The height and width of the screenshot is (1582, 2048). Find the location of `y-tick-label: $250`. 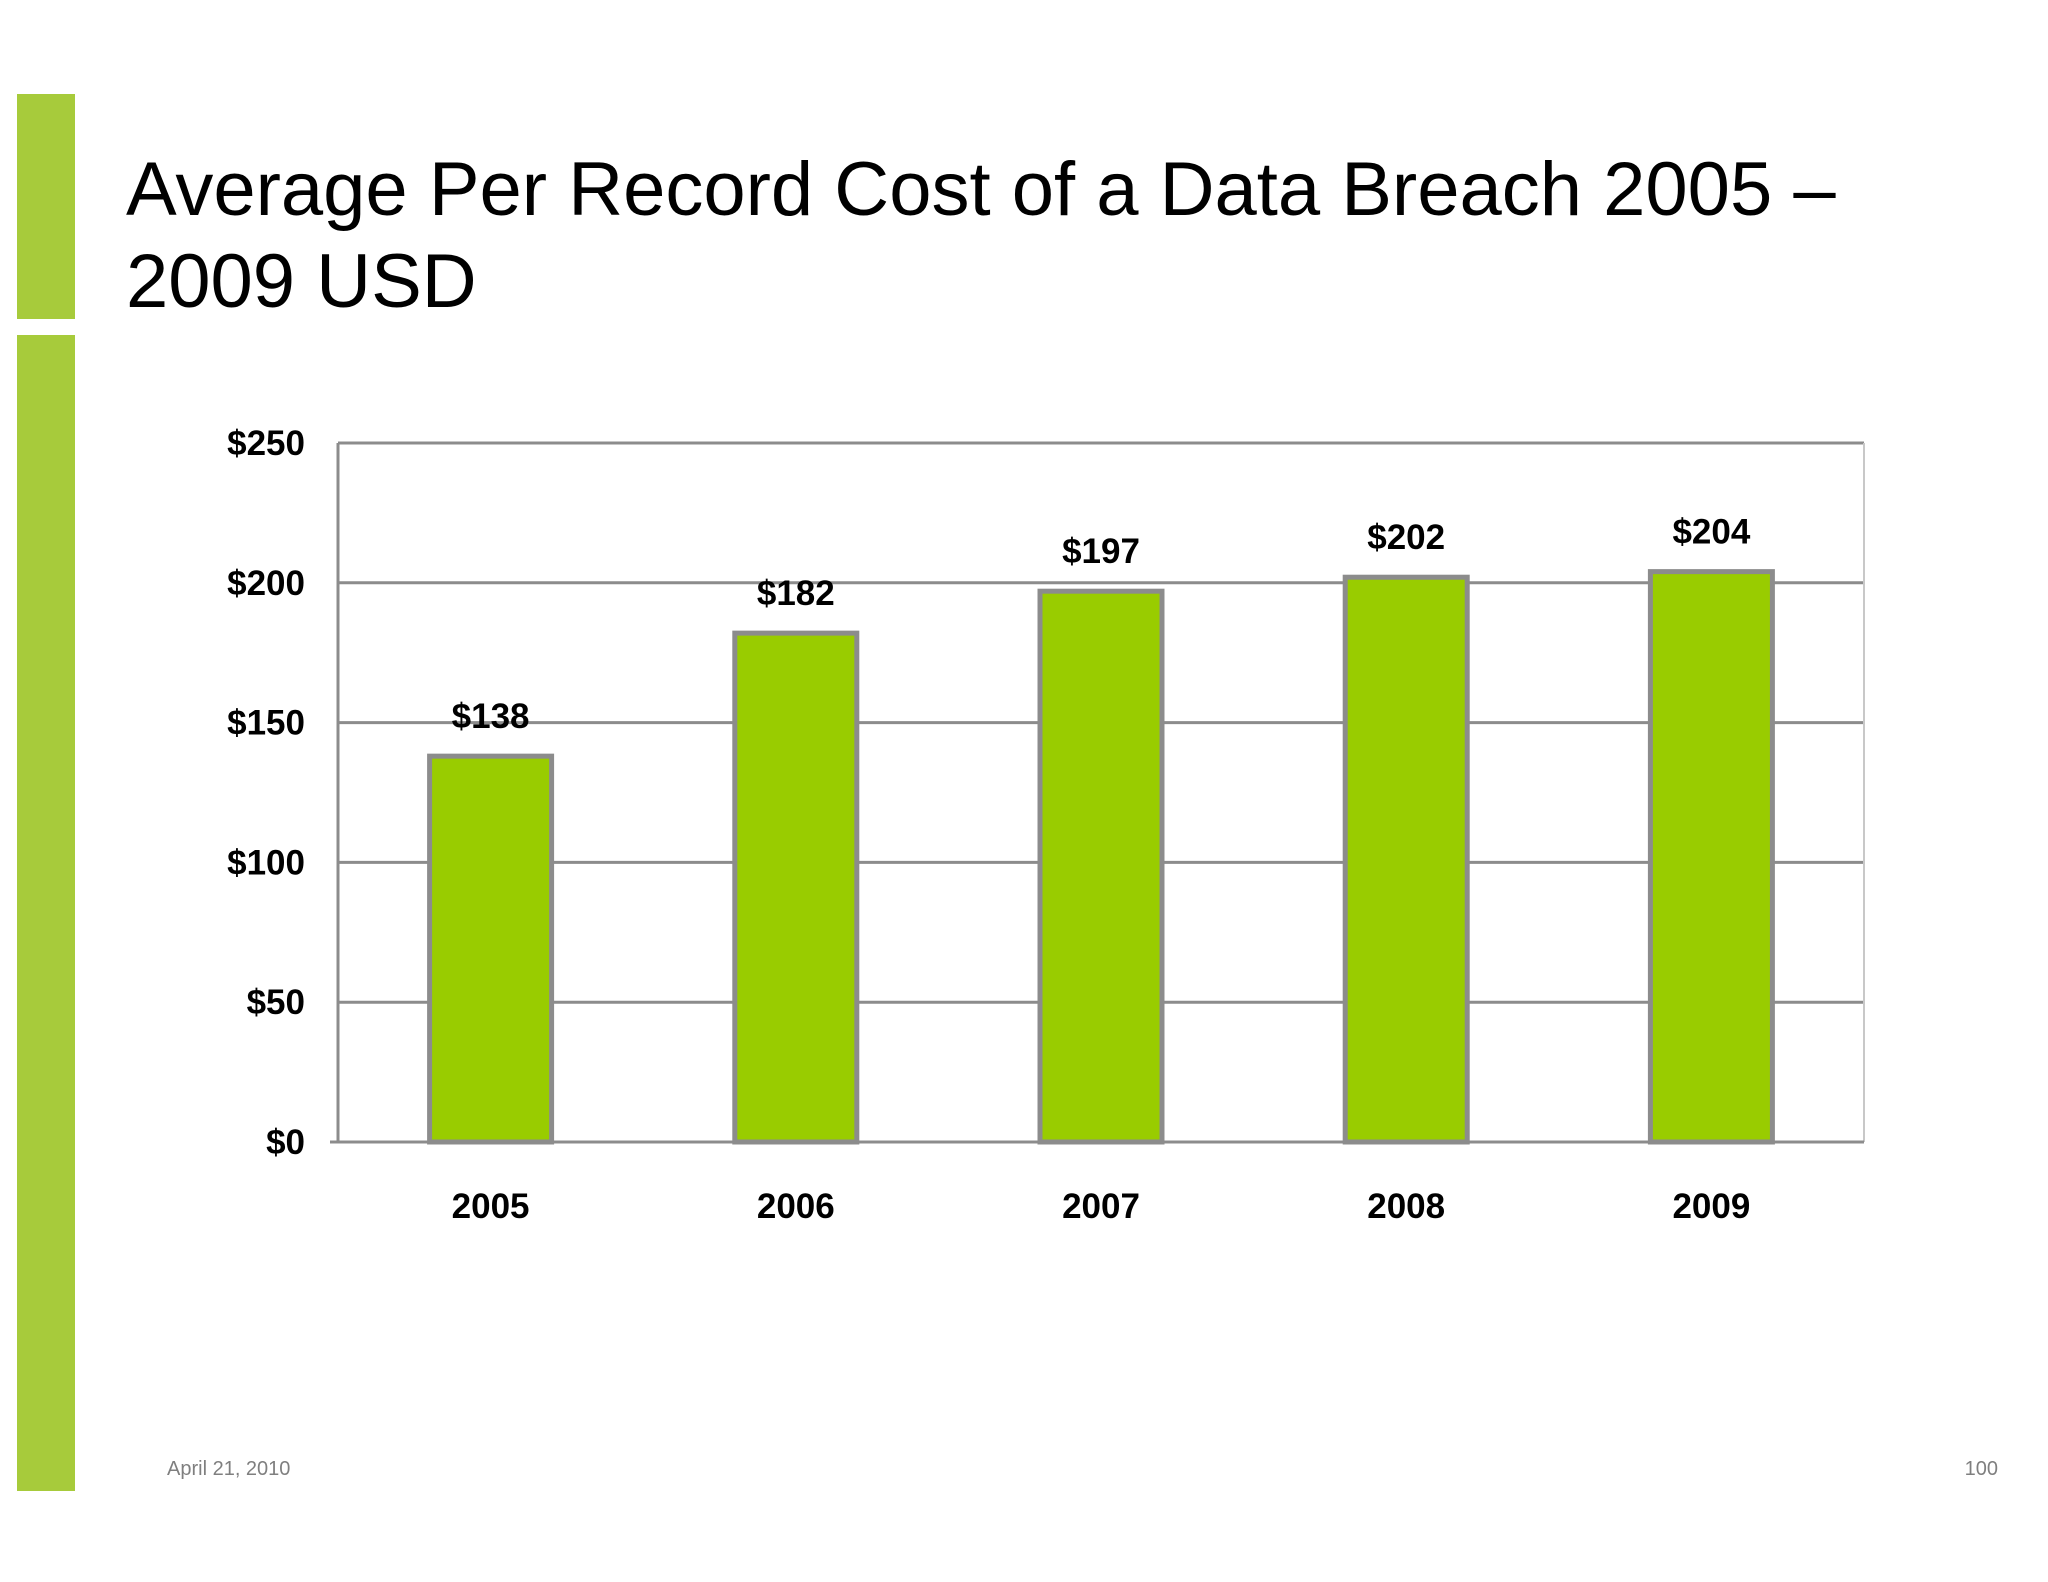

y-tick-label: $250 is located at coordinates (266, 443).